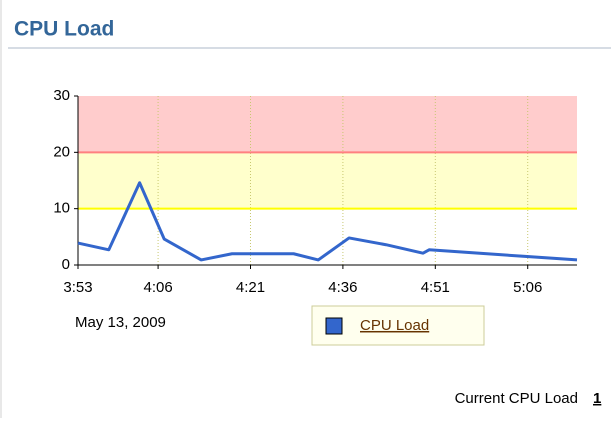 The height and width of the screenshot is (423, 611). I want to click on x-tick-label: 4:06, so click(157, 287).